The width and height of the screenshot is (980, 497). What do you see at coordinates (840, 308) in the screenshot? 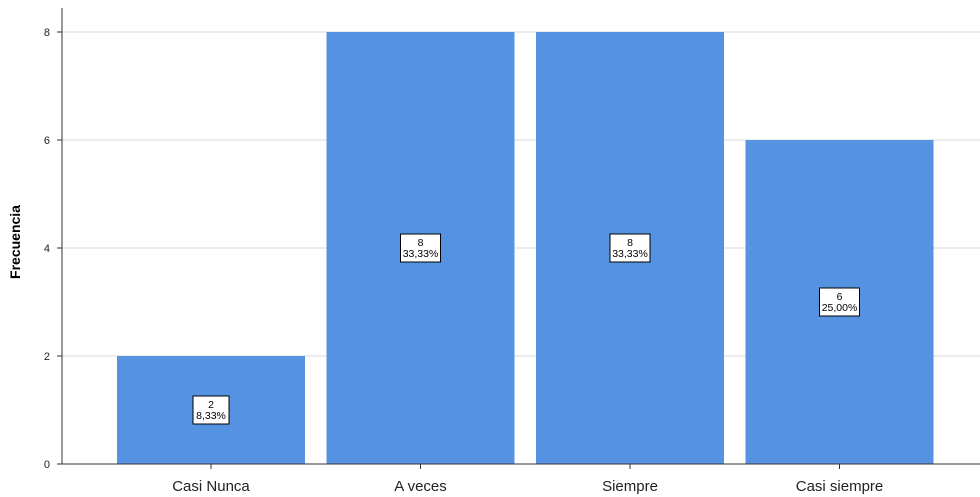
I see `data-label-percent: 25,00%` at bounding box center [840, 308].